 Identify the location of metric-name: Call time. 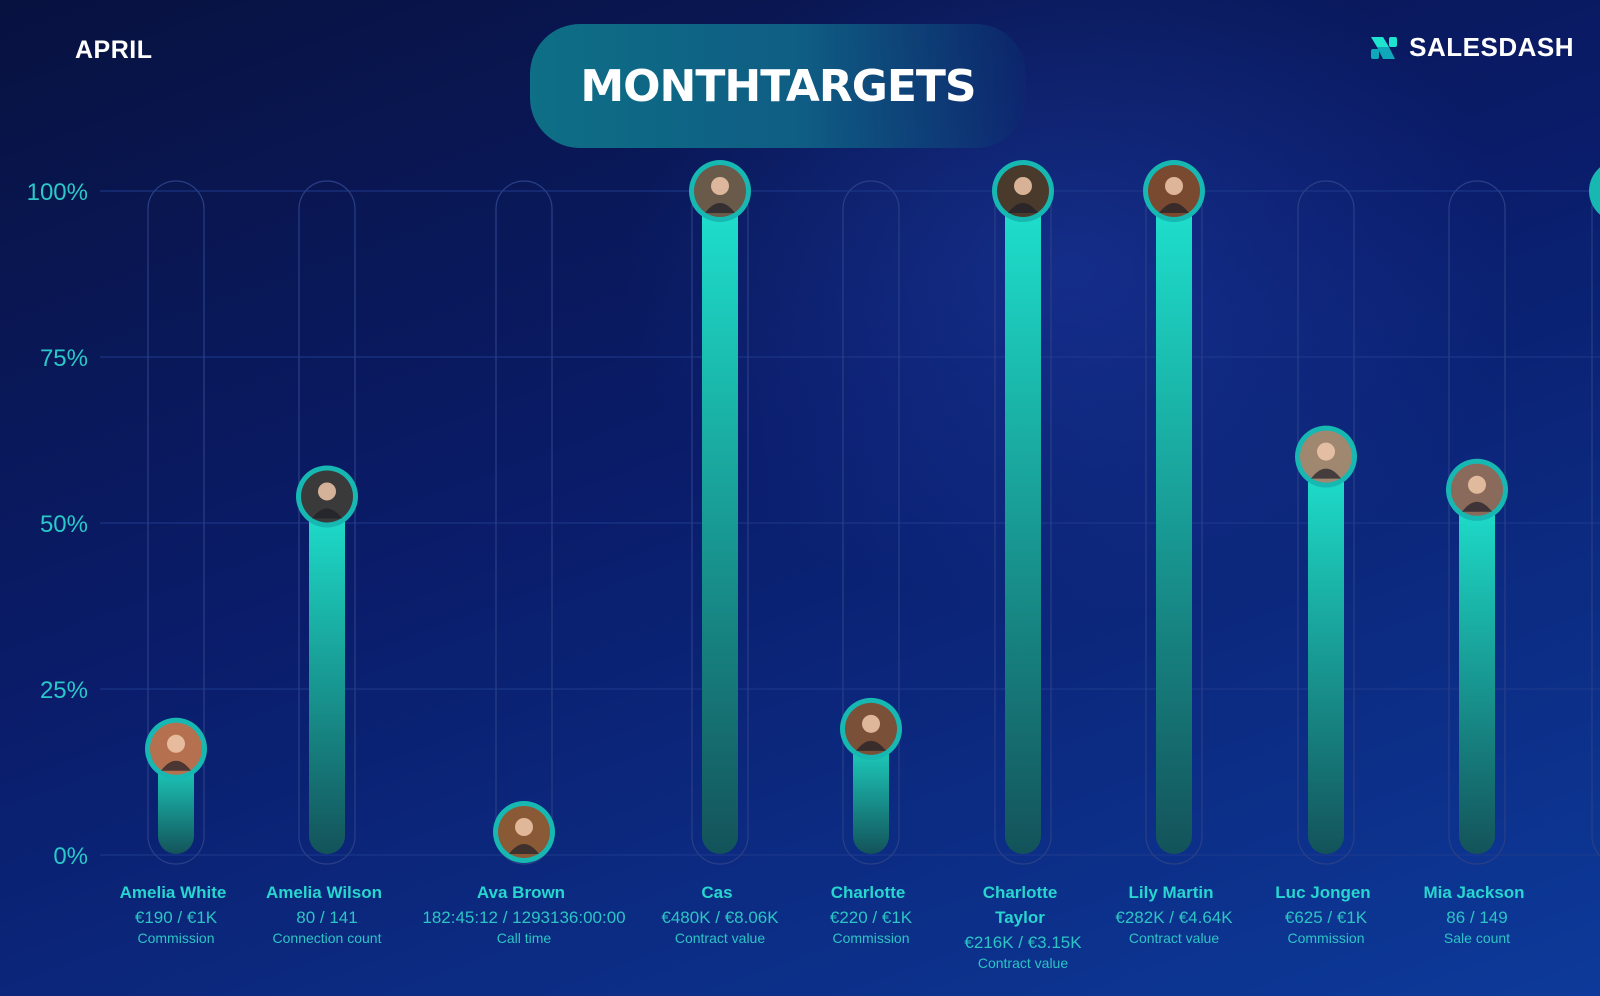
(524, 938).